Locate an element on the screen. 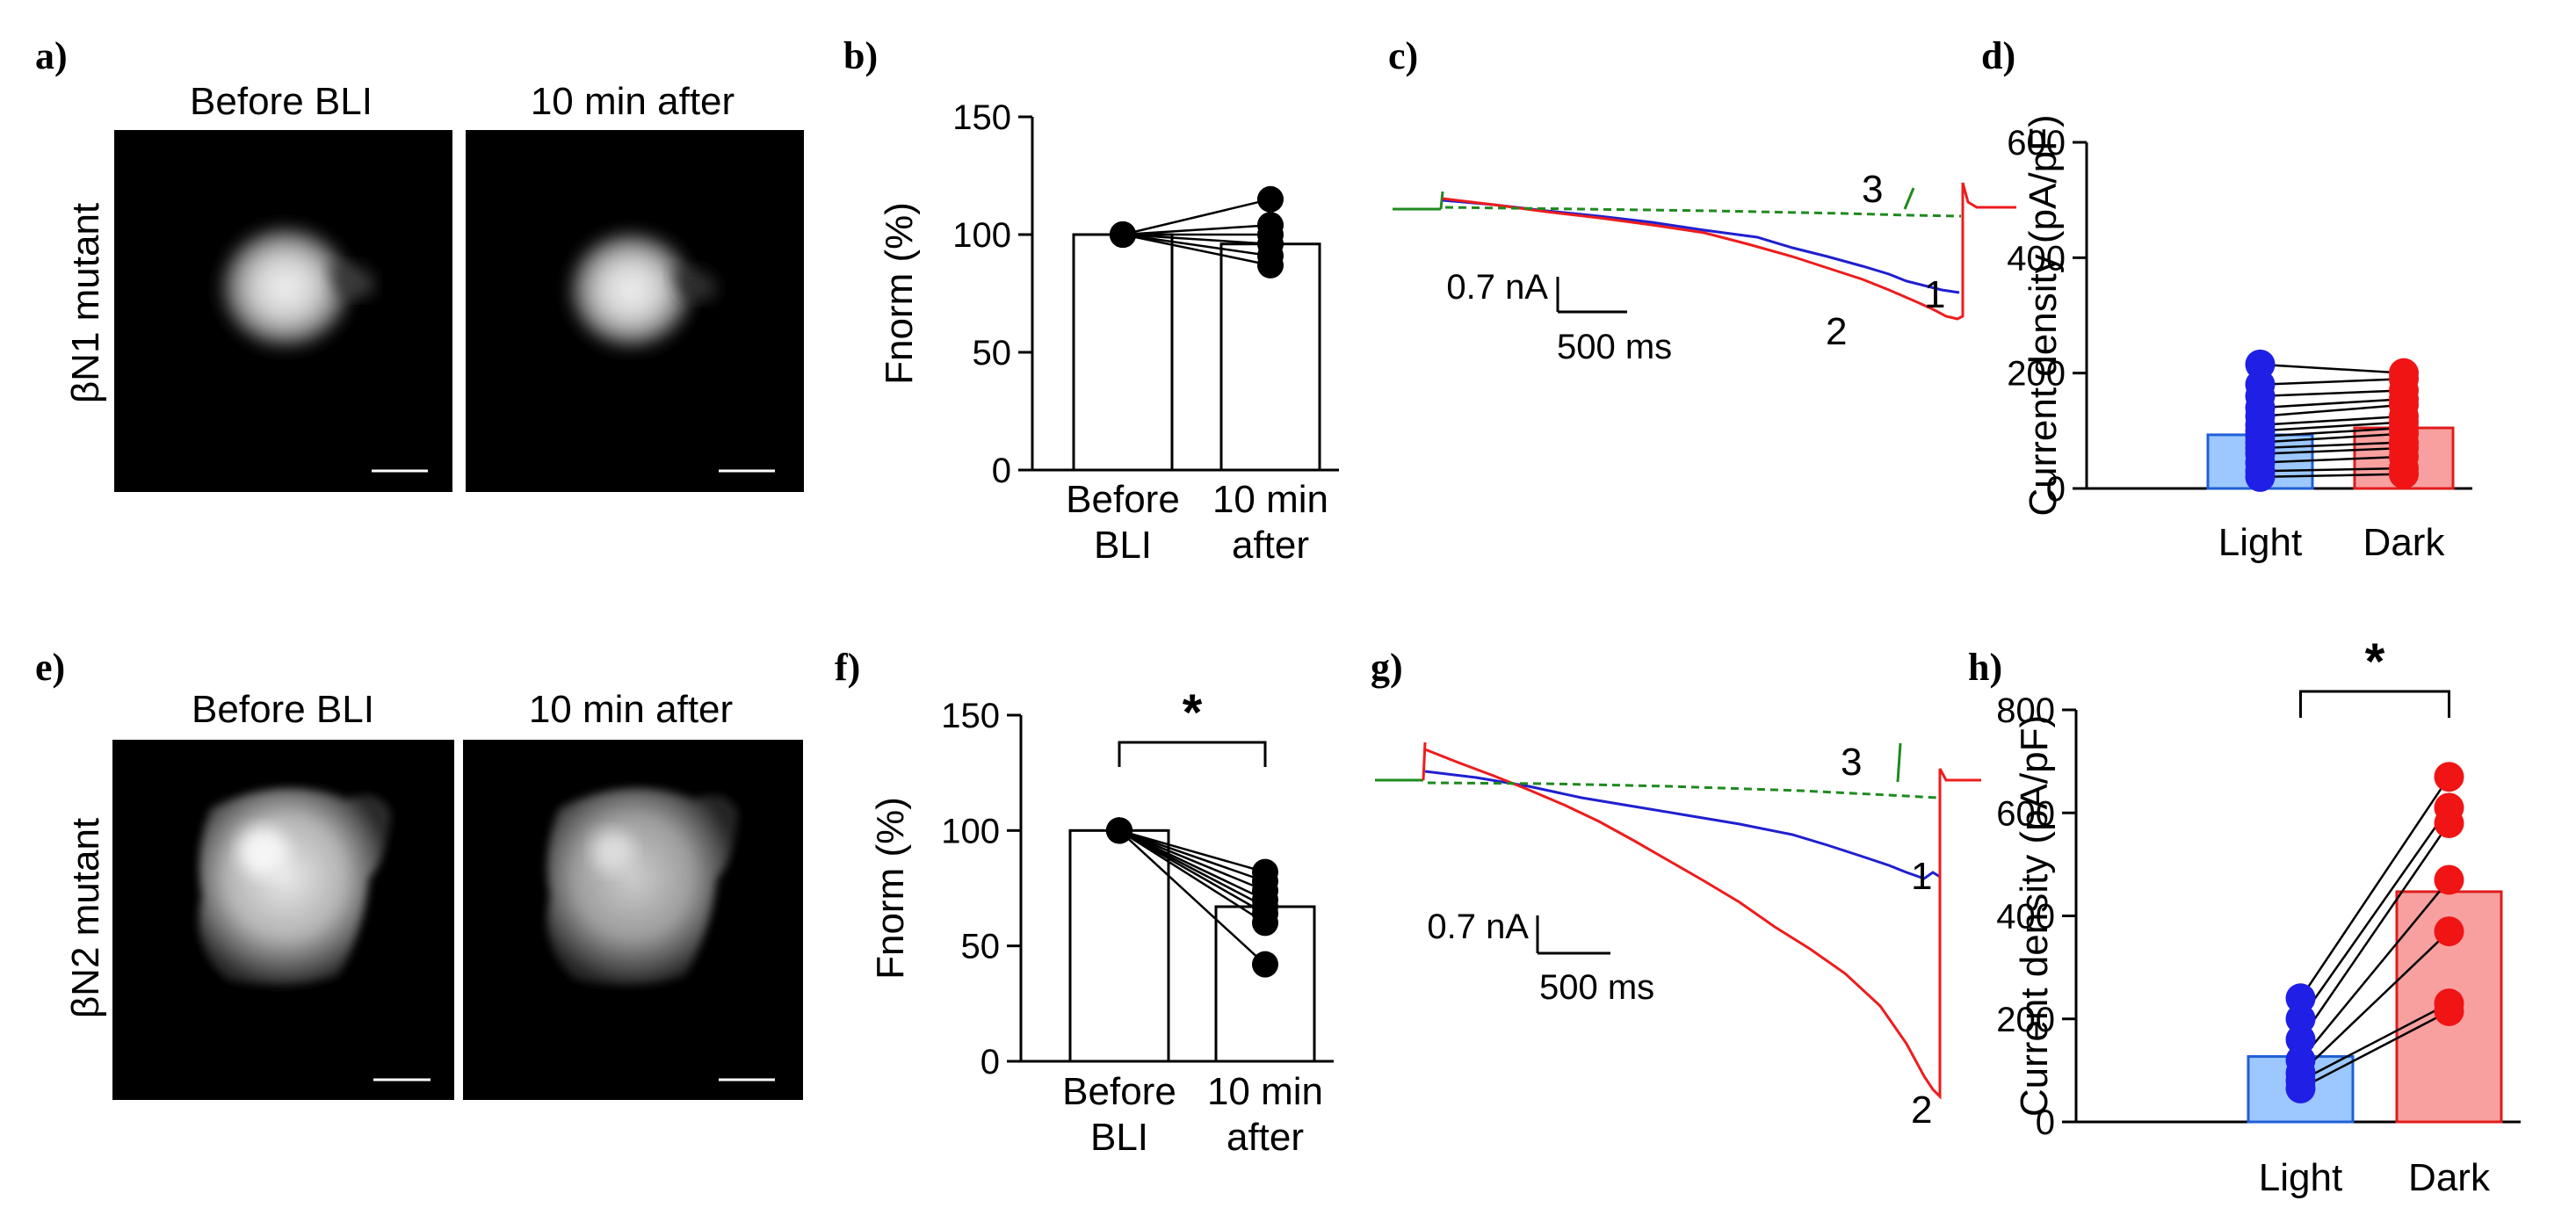 This screenshot has height=1208, width=2576. trace-label-g-1: 1 is located at coordinates (1921, 877).